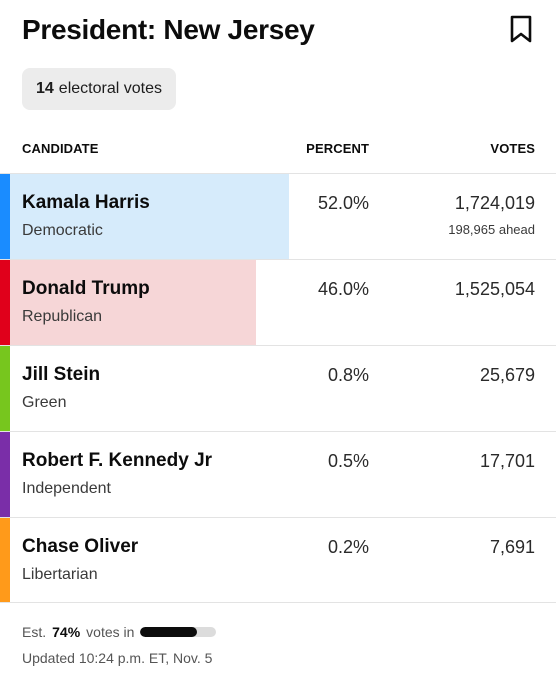 Image resolution: width=556 pixels, height=680 pixels. What do you see at coordinates (168, 29) in the screenshot?
I see `page-title: President: New Jersey` at bounding box center [168, 29].